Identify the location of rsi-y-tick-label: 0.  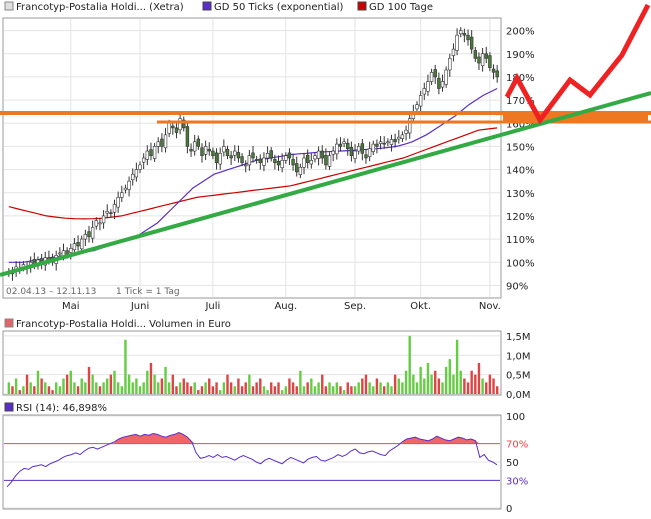
(509, 509).